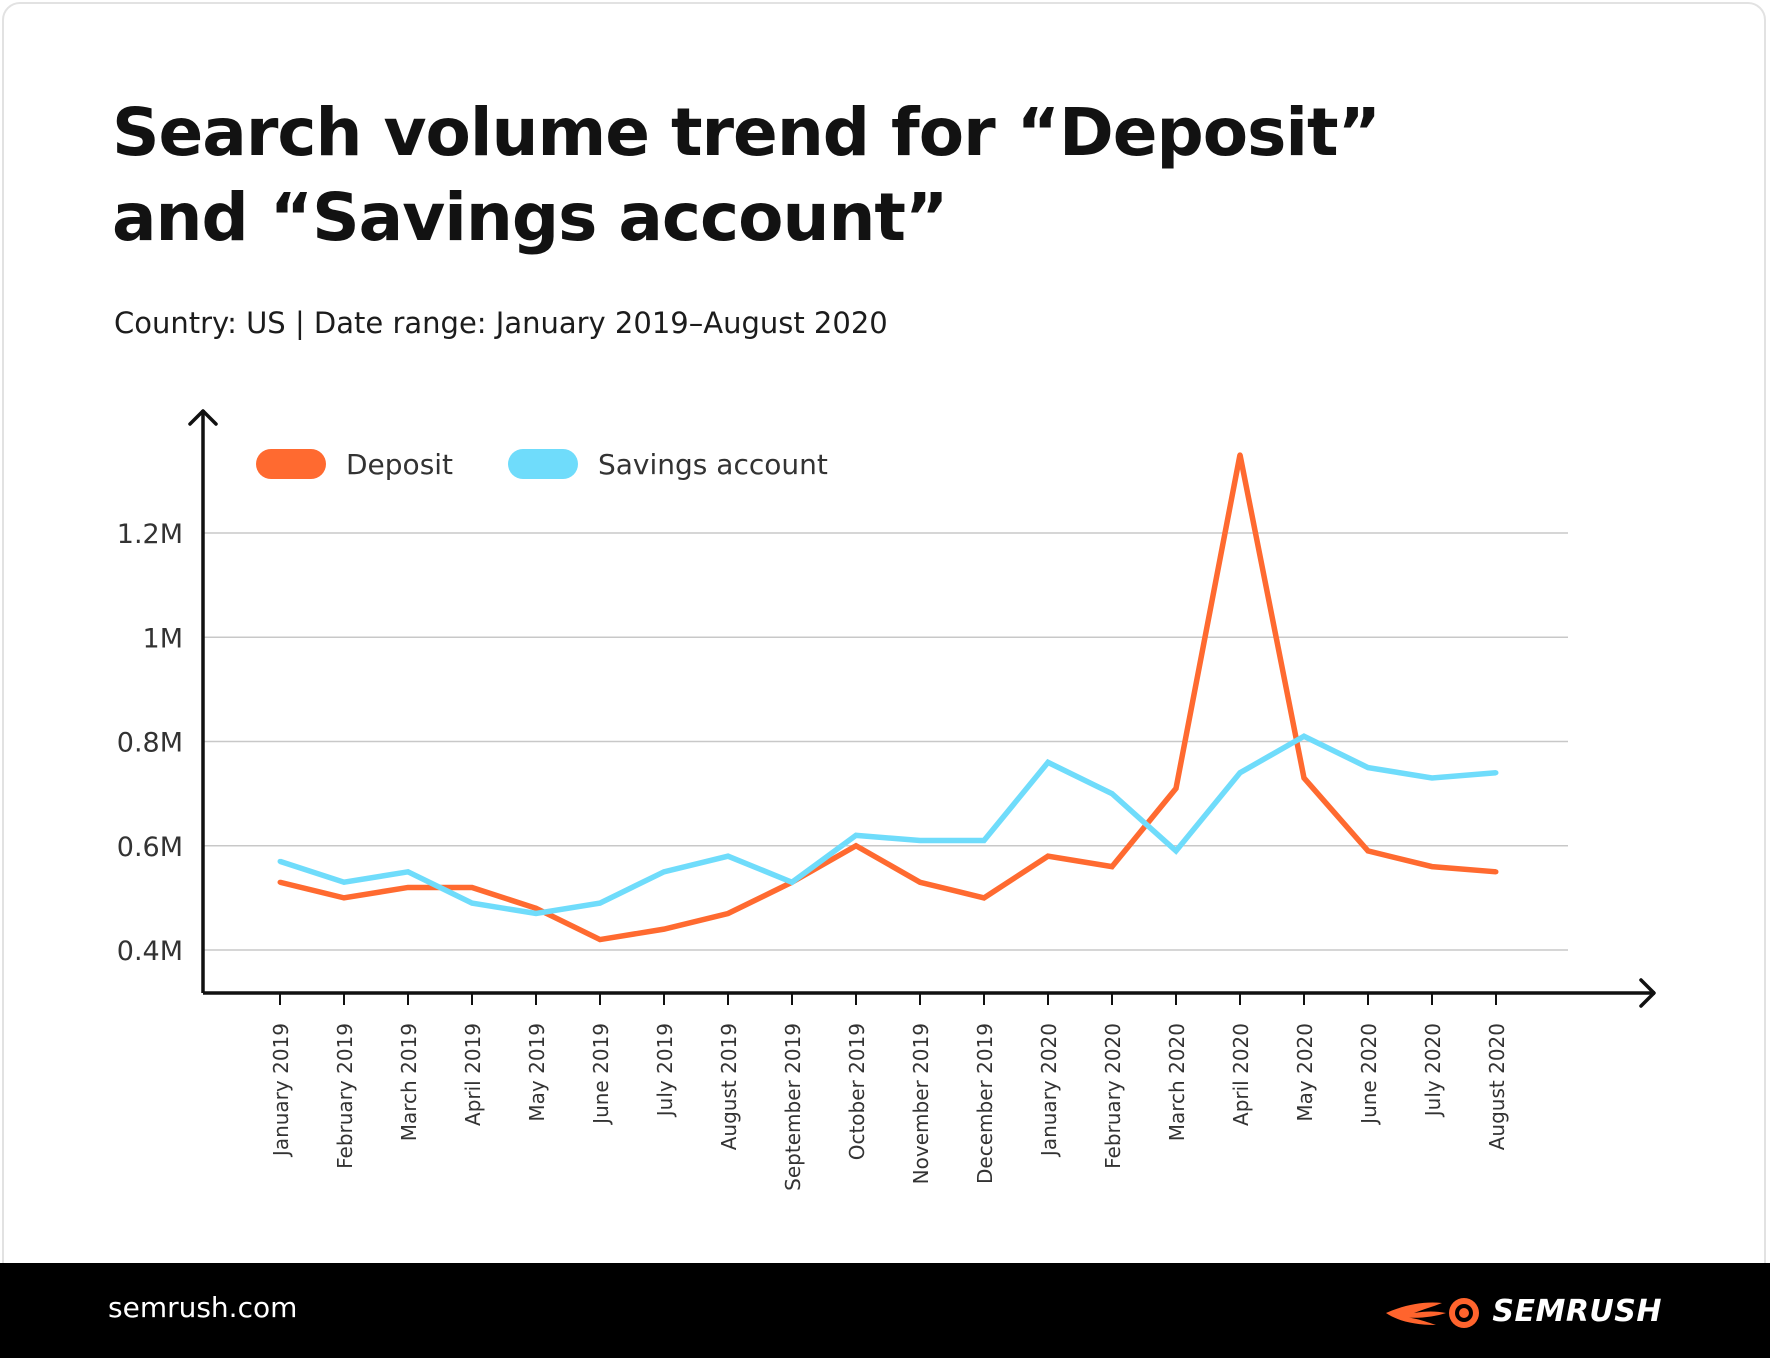  I want to click on y-axis-arrow, so click(203, 417).